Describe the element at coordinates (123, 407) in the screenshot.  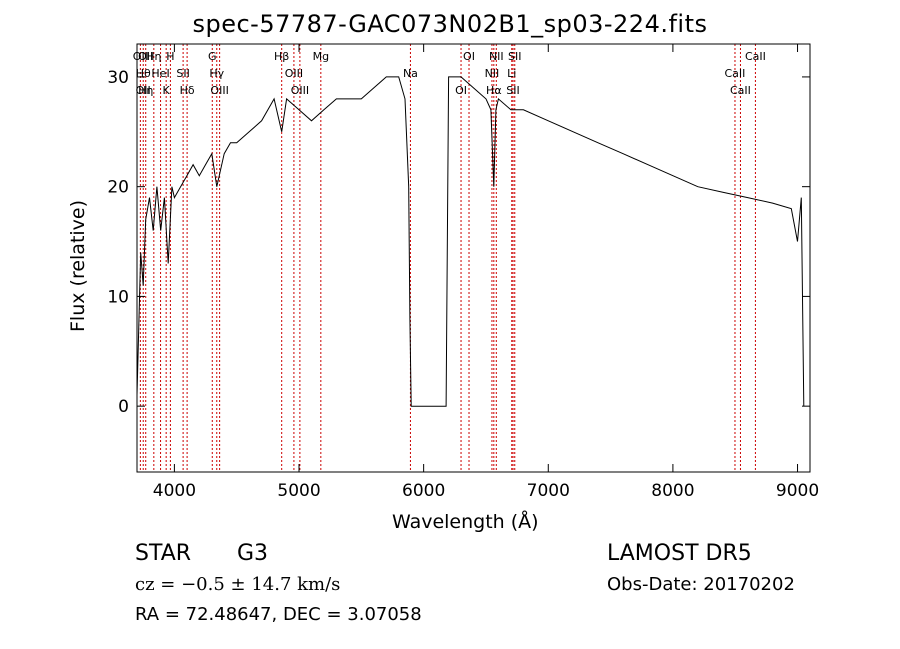
I see `y-tick-label: 0` at that location.